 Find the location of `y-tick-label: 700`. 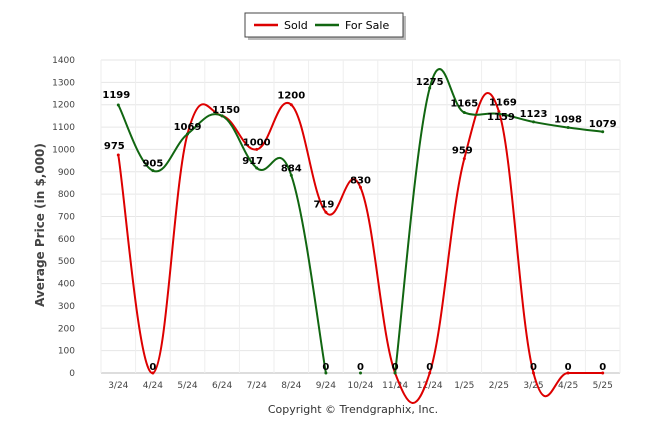

y-tick-label: 700 is located at coordinates (66, 218).